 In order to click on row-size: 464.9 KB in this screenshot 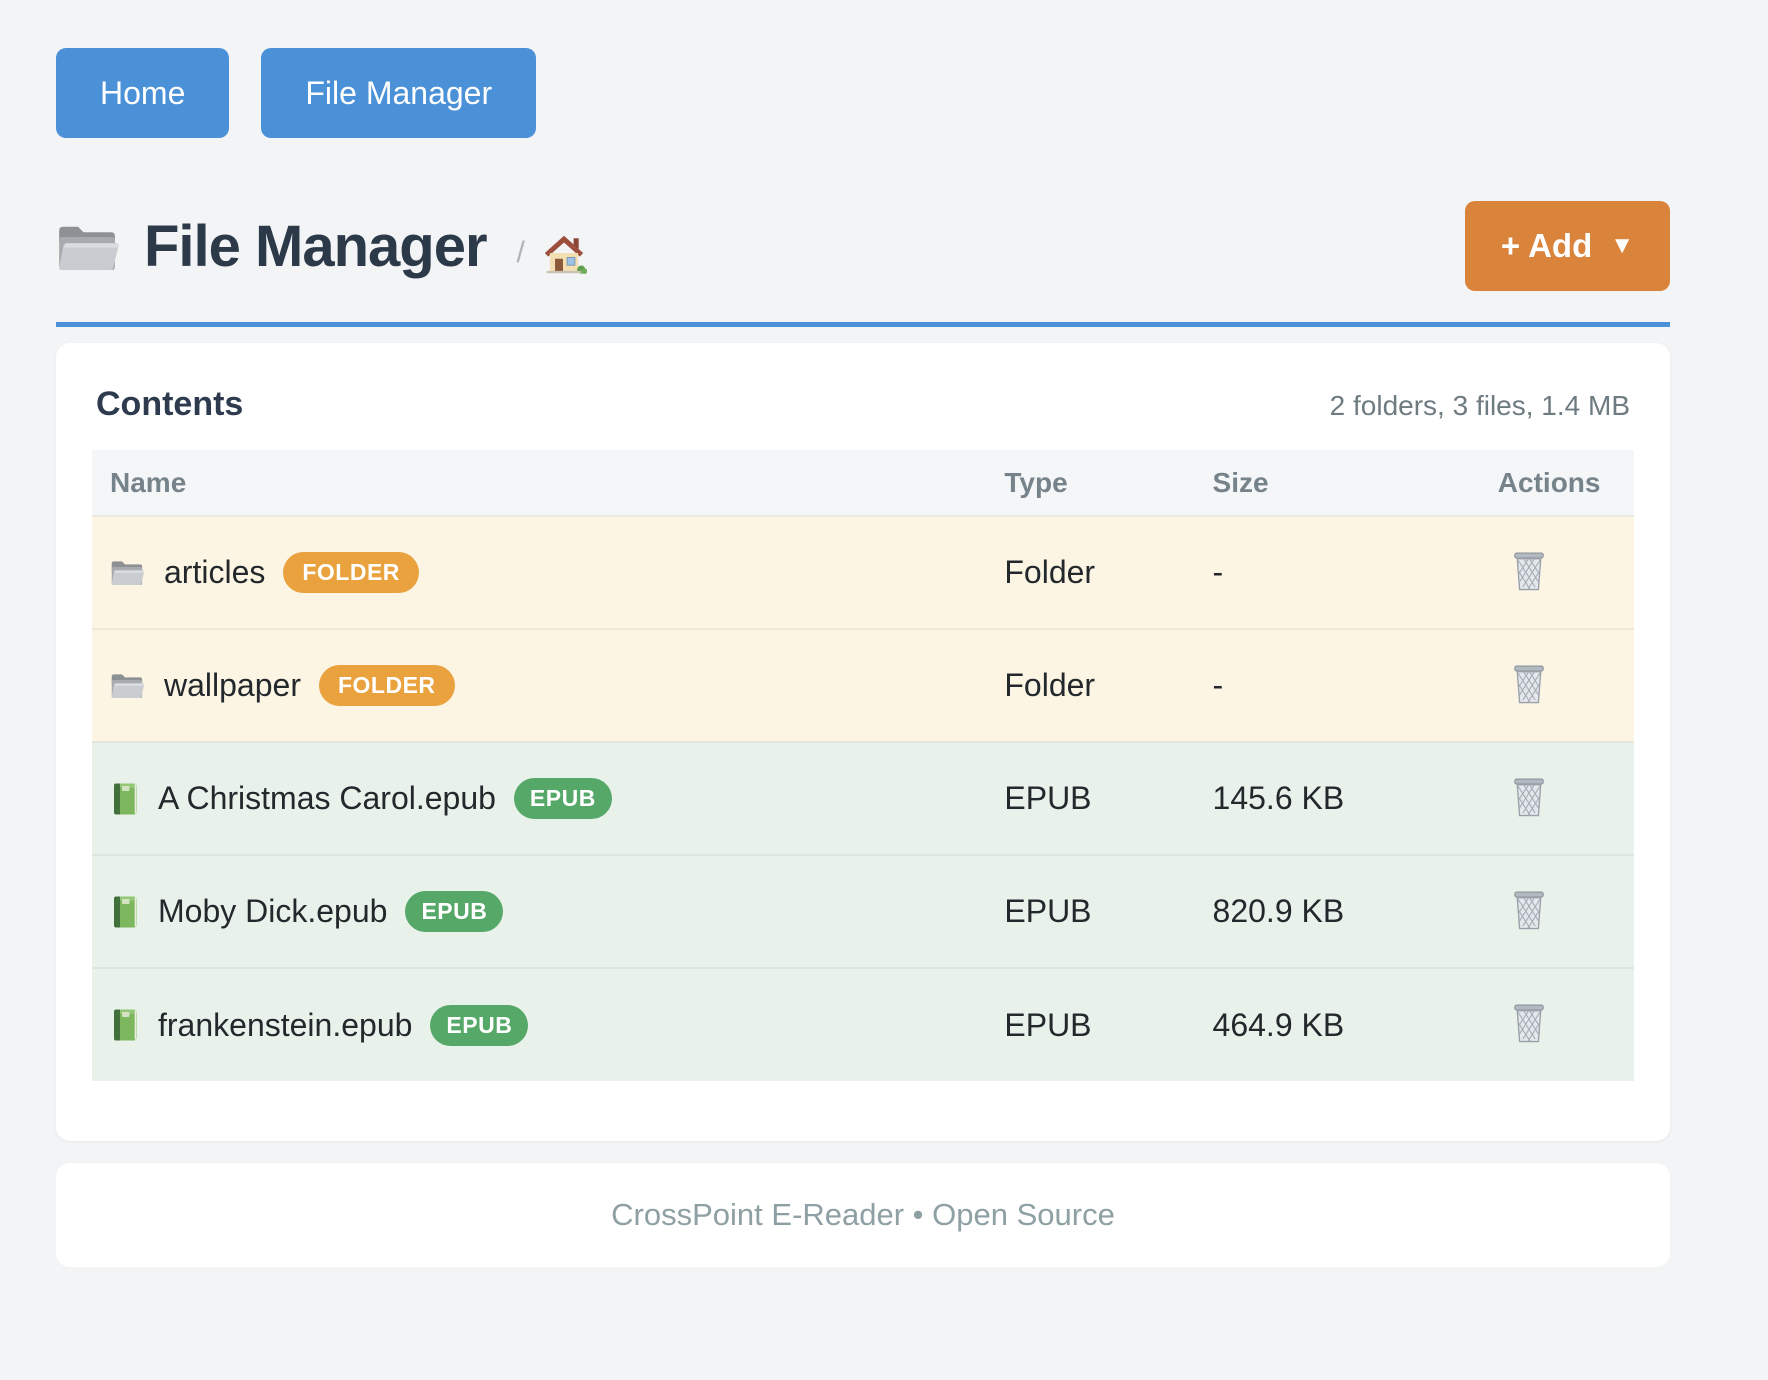, I will do `click(1337, 1024)`.